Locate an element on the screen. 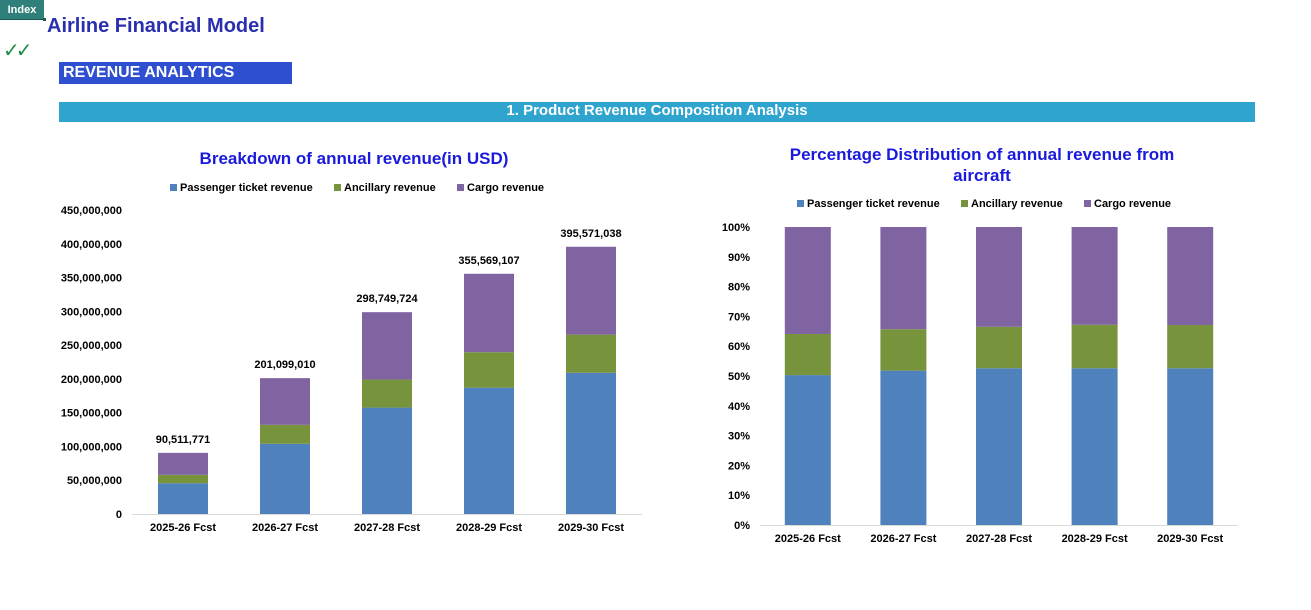 This screenshot has width=1311, height=610. y-tick-label: 0% is located at coordinates (742, 526).